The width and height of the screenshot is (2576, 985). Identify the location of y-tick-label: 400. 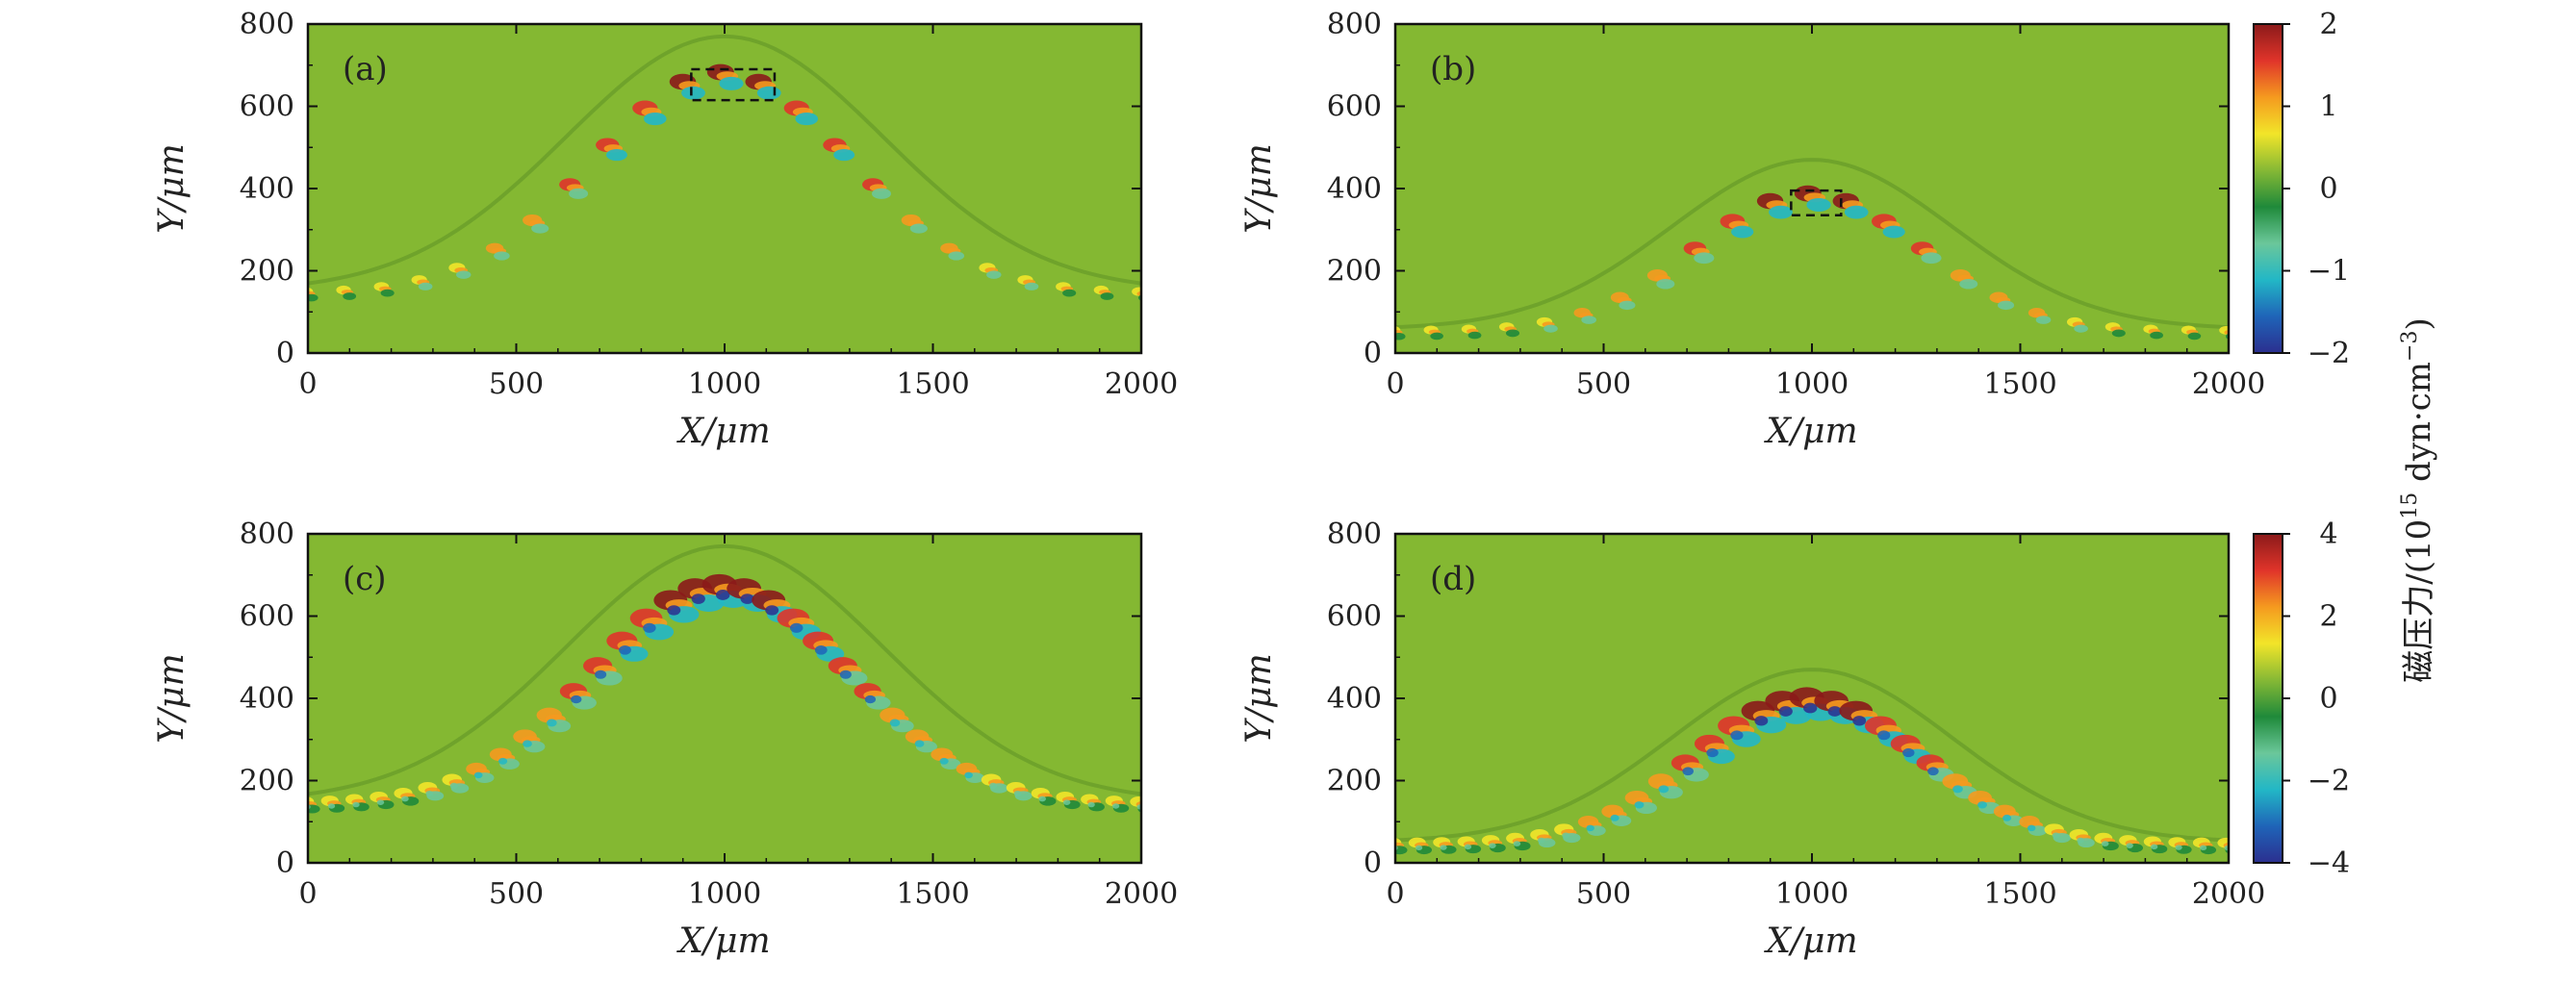
(267, 699).